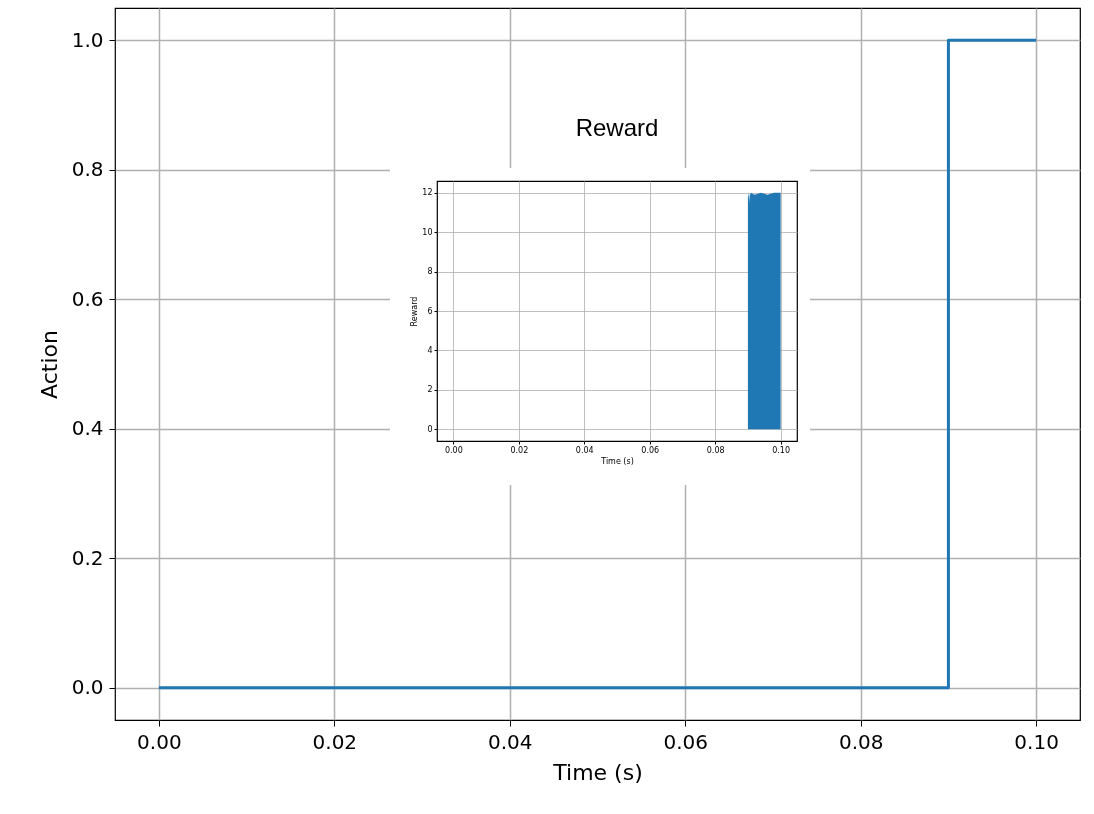 This screenshot has width=1094, height=814. What do you see at coordinates (427, 232) in the screenshot?
I see `y-tick-label: 10` at bounding box center [427, 232].